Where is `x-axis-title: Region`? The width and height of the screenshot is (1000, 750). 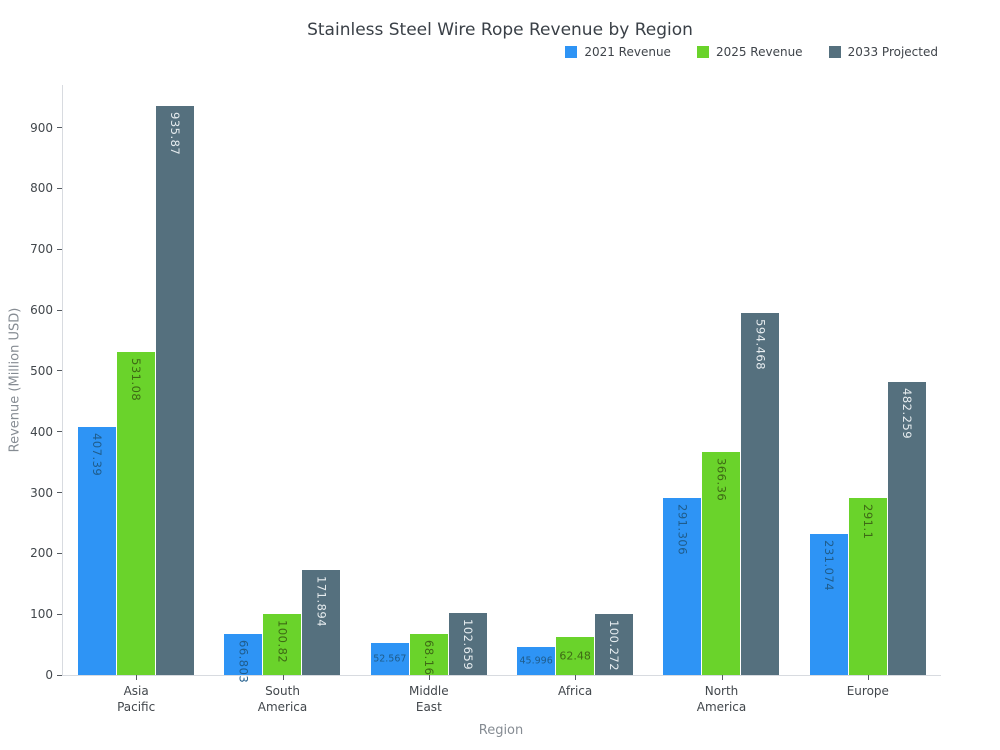
x-axis-title: Region is located at coordinates (501, 730).